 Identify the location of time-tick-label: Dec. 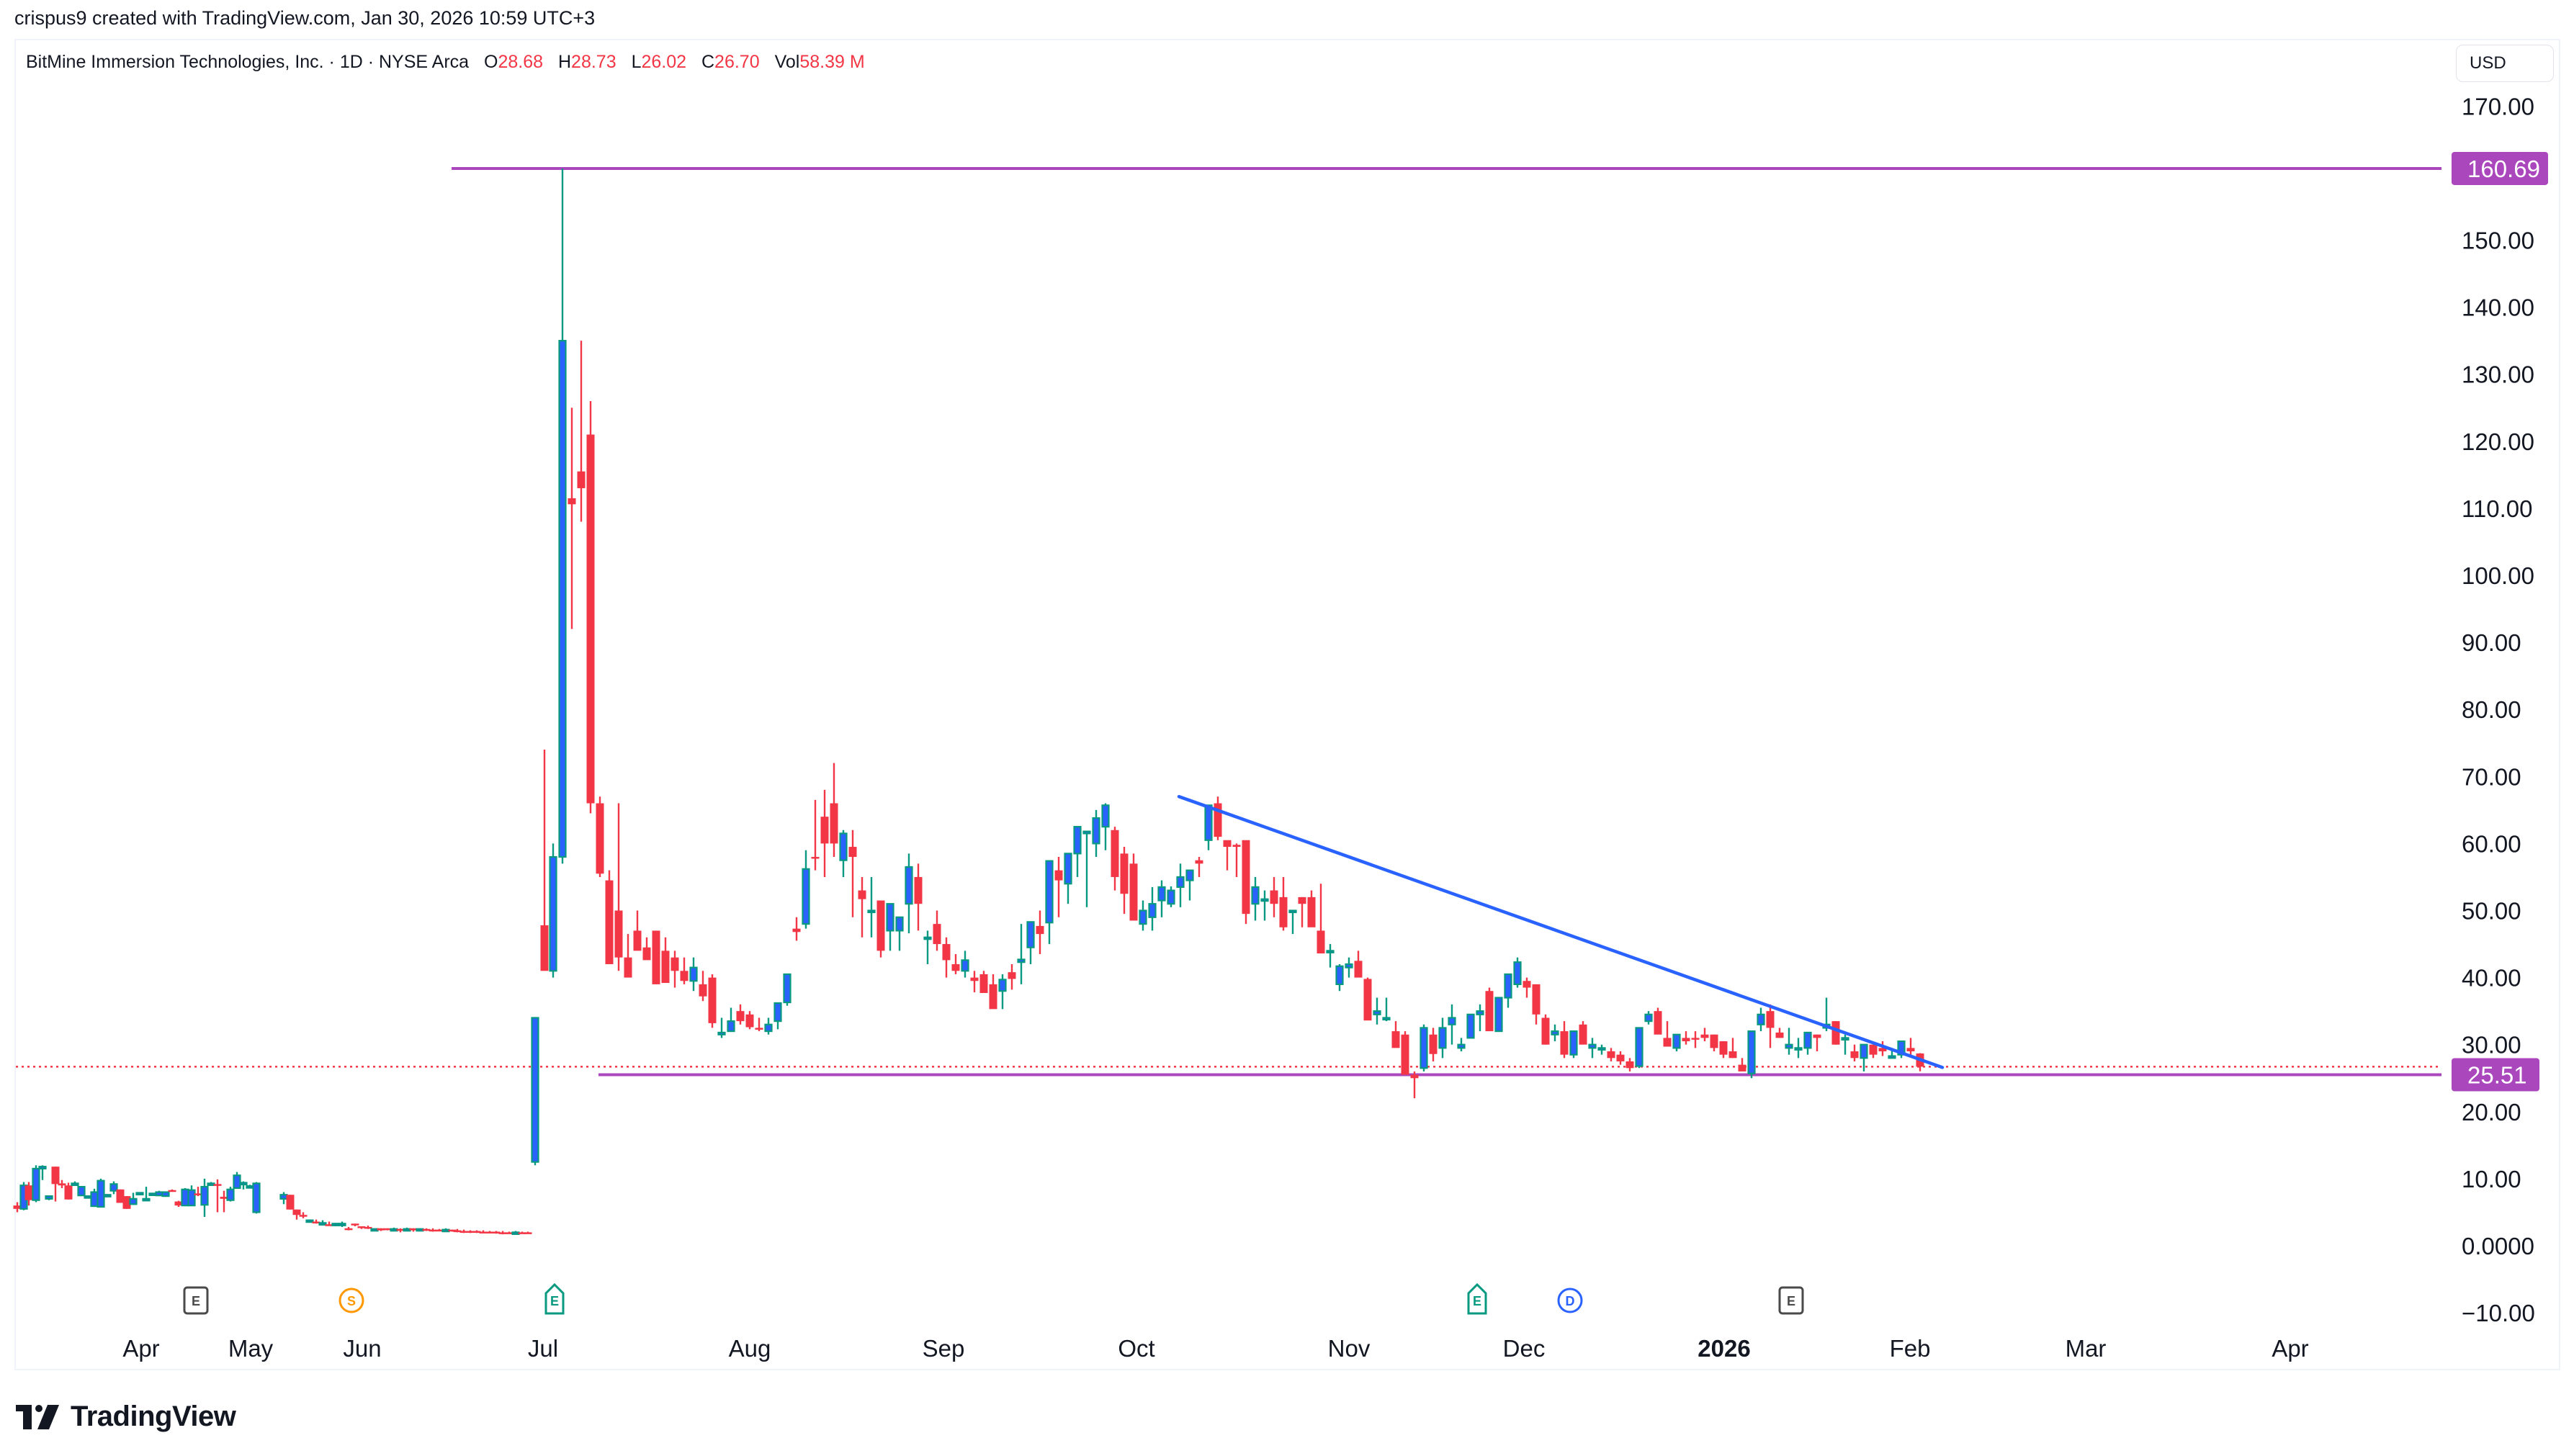
(1525, 1348).